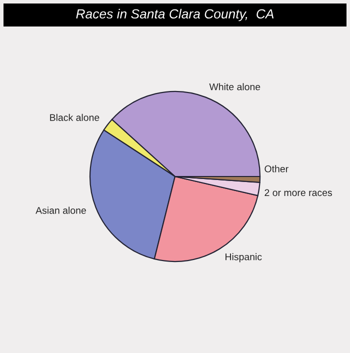 Image resolution: width=350 pixels, height=353 pixels. What do you see at coordinates (175, 15) in the screenshot?
I see `chart-title: Races in Santa Clara County, CA` at bounding box center [175, 15].